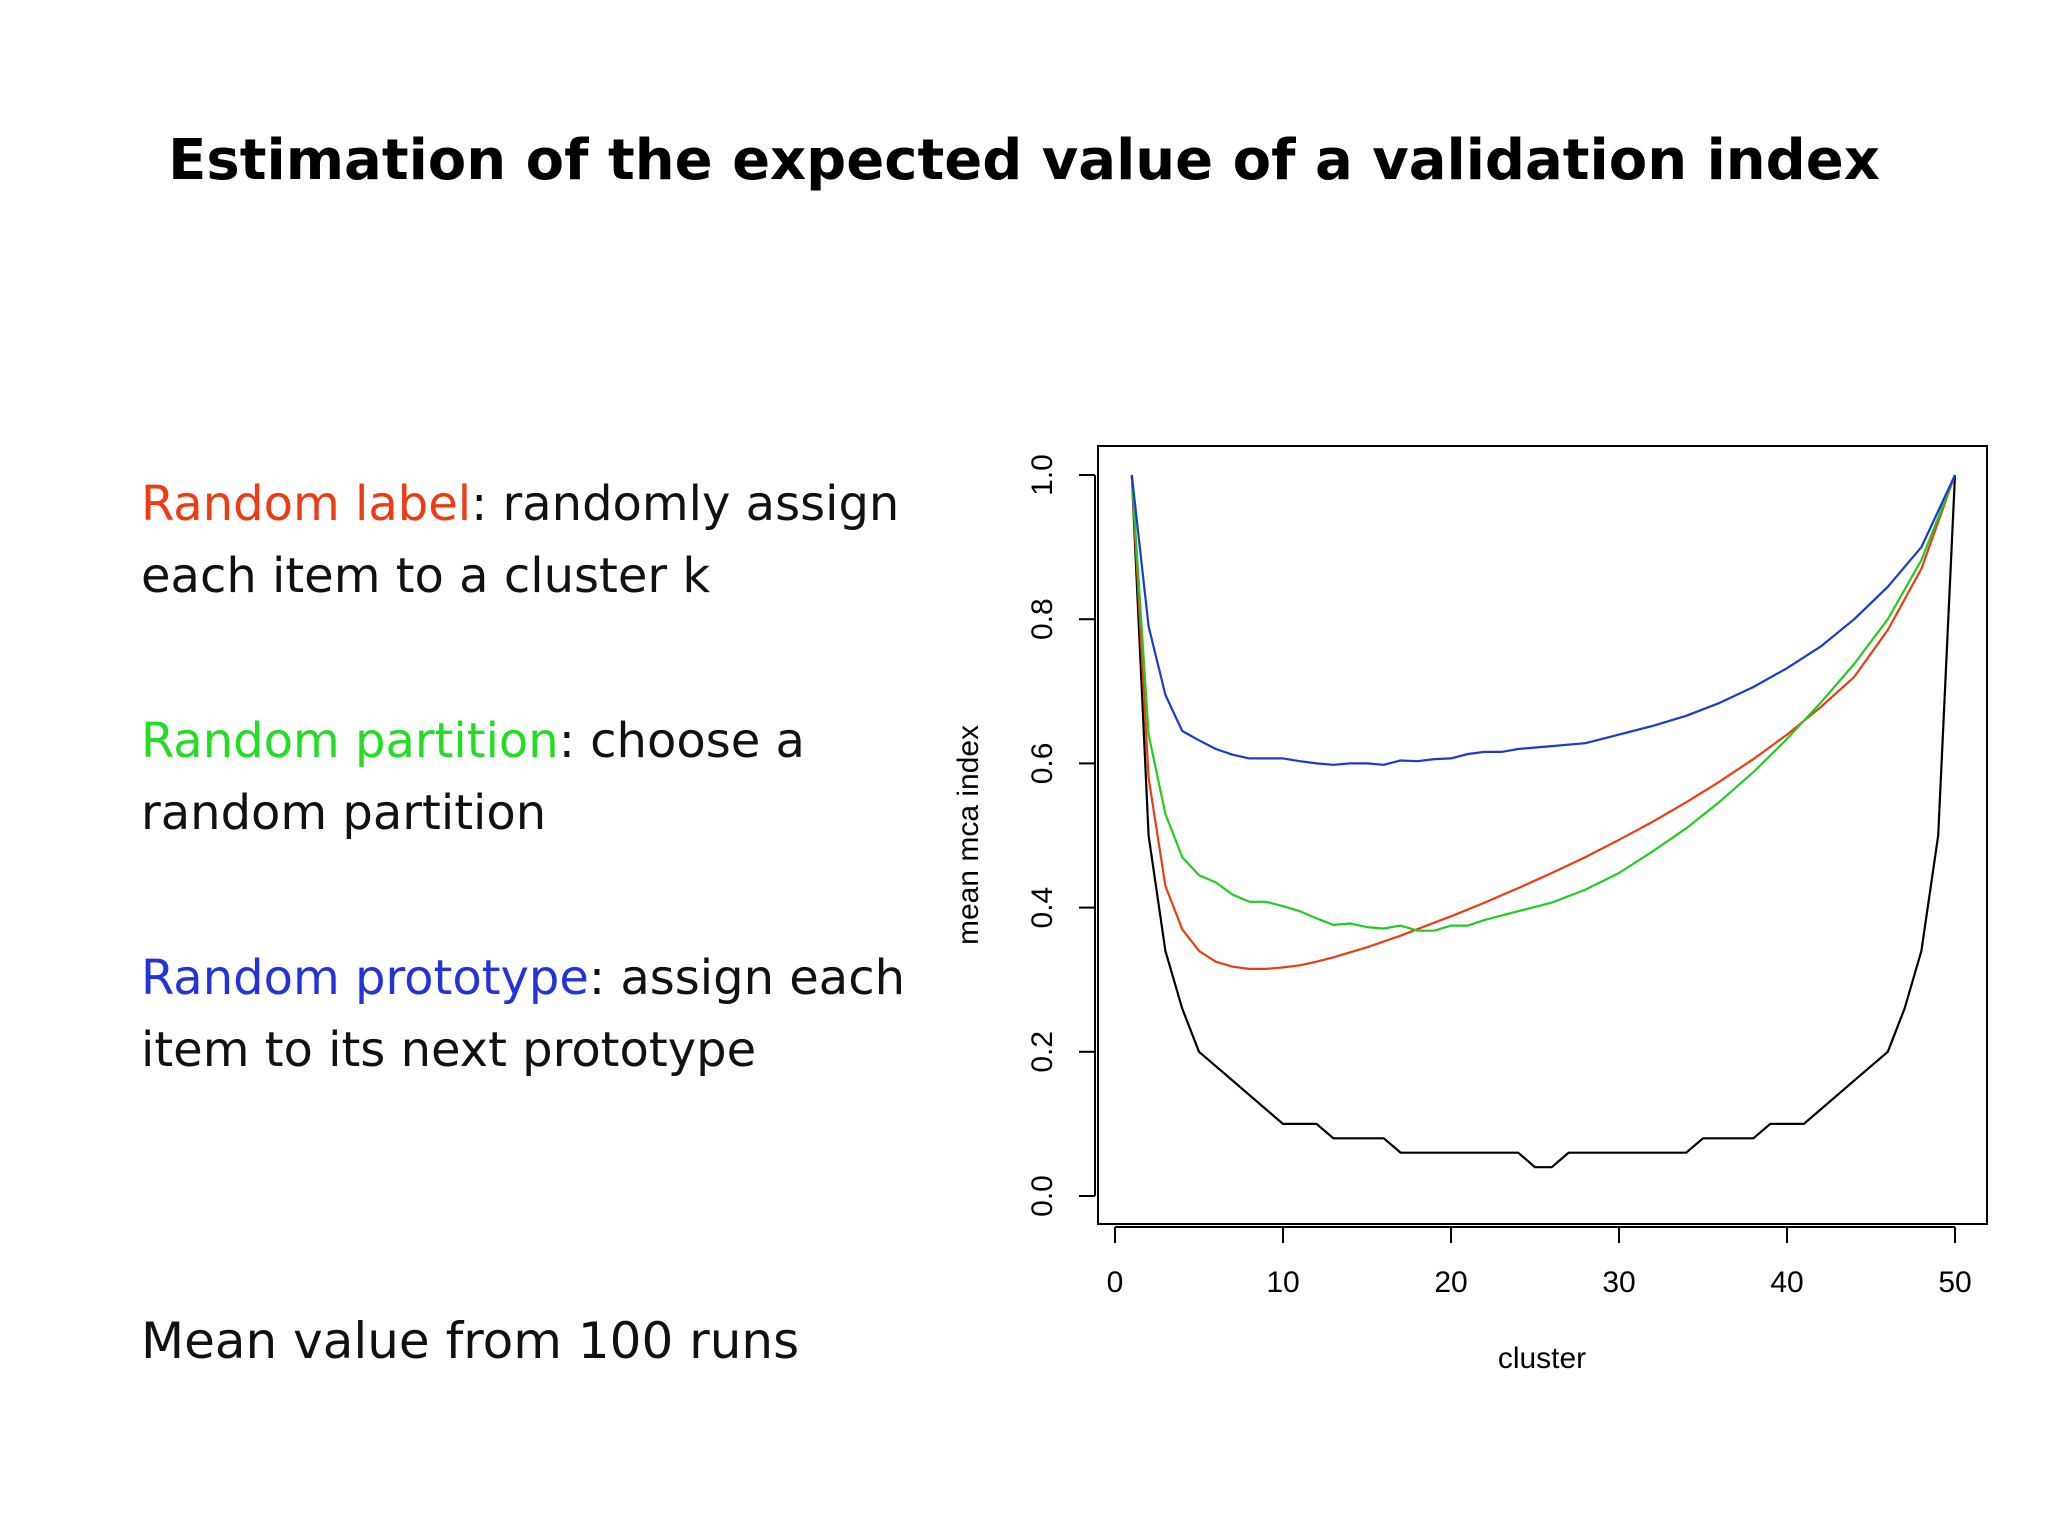 The height and width of the screenshot is (1536, 2048). Describe the element at coordinates (1786, 1282) in the screenshot. I see `x-tick-label: 40` at that location.